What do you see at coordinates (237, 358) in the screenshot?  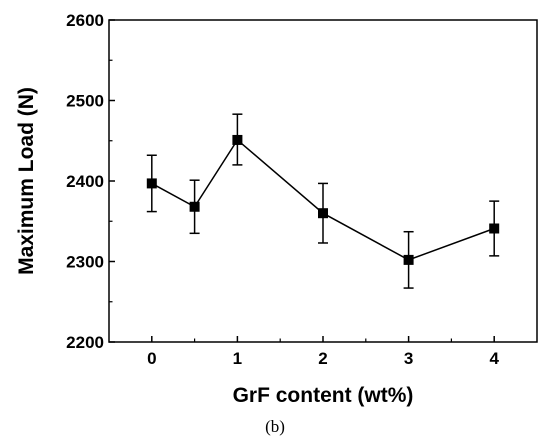 I see `x-tick-label: 1` at bounding box center [237, 358].